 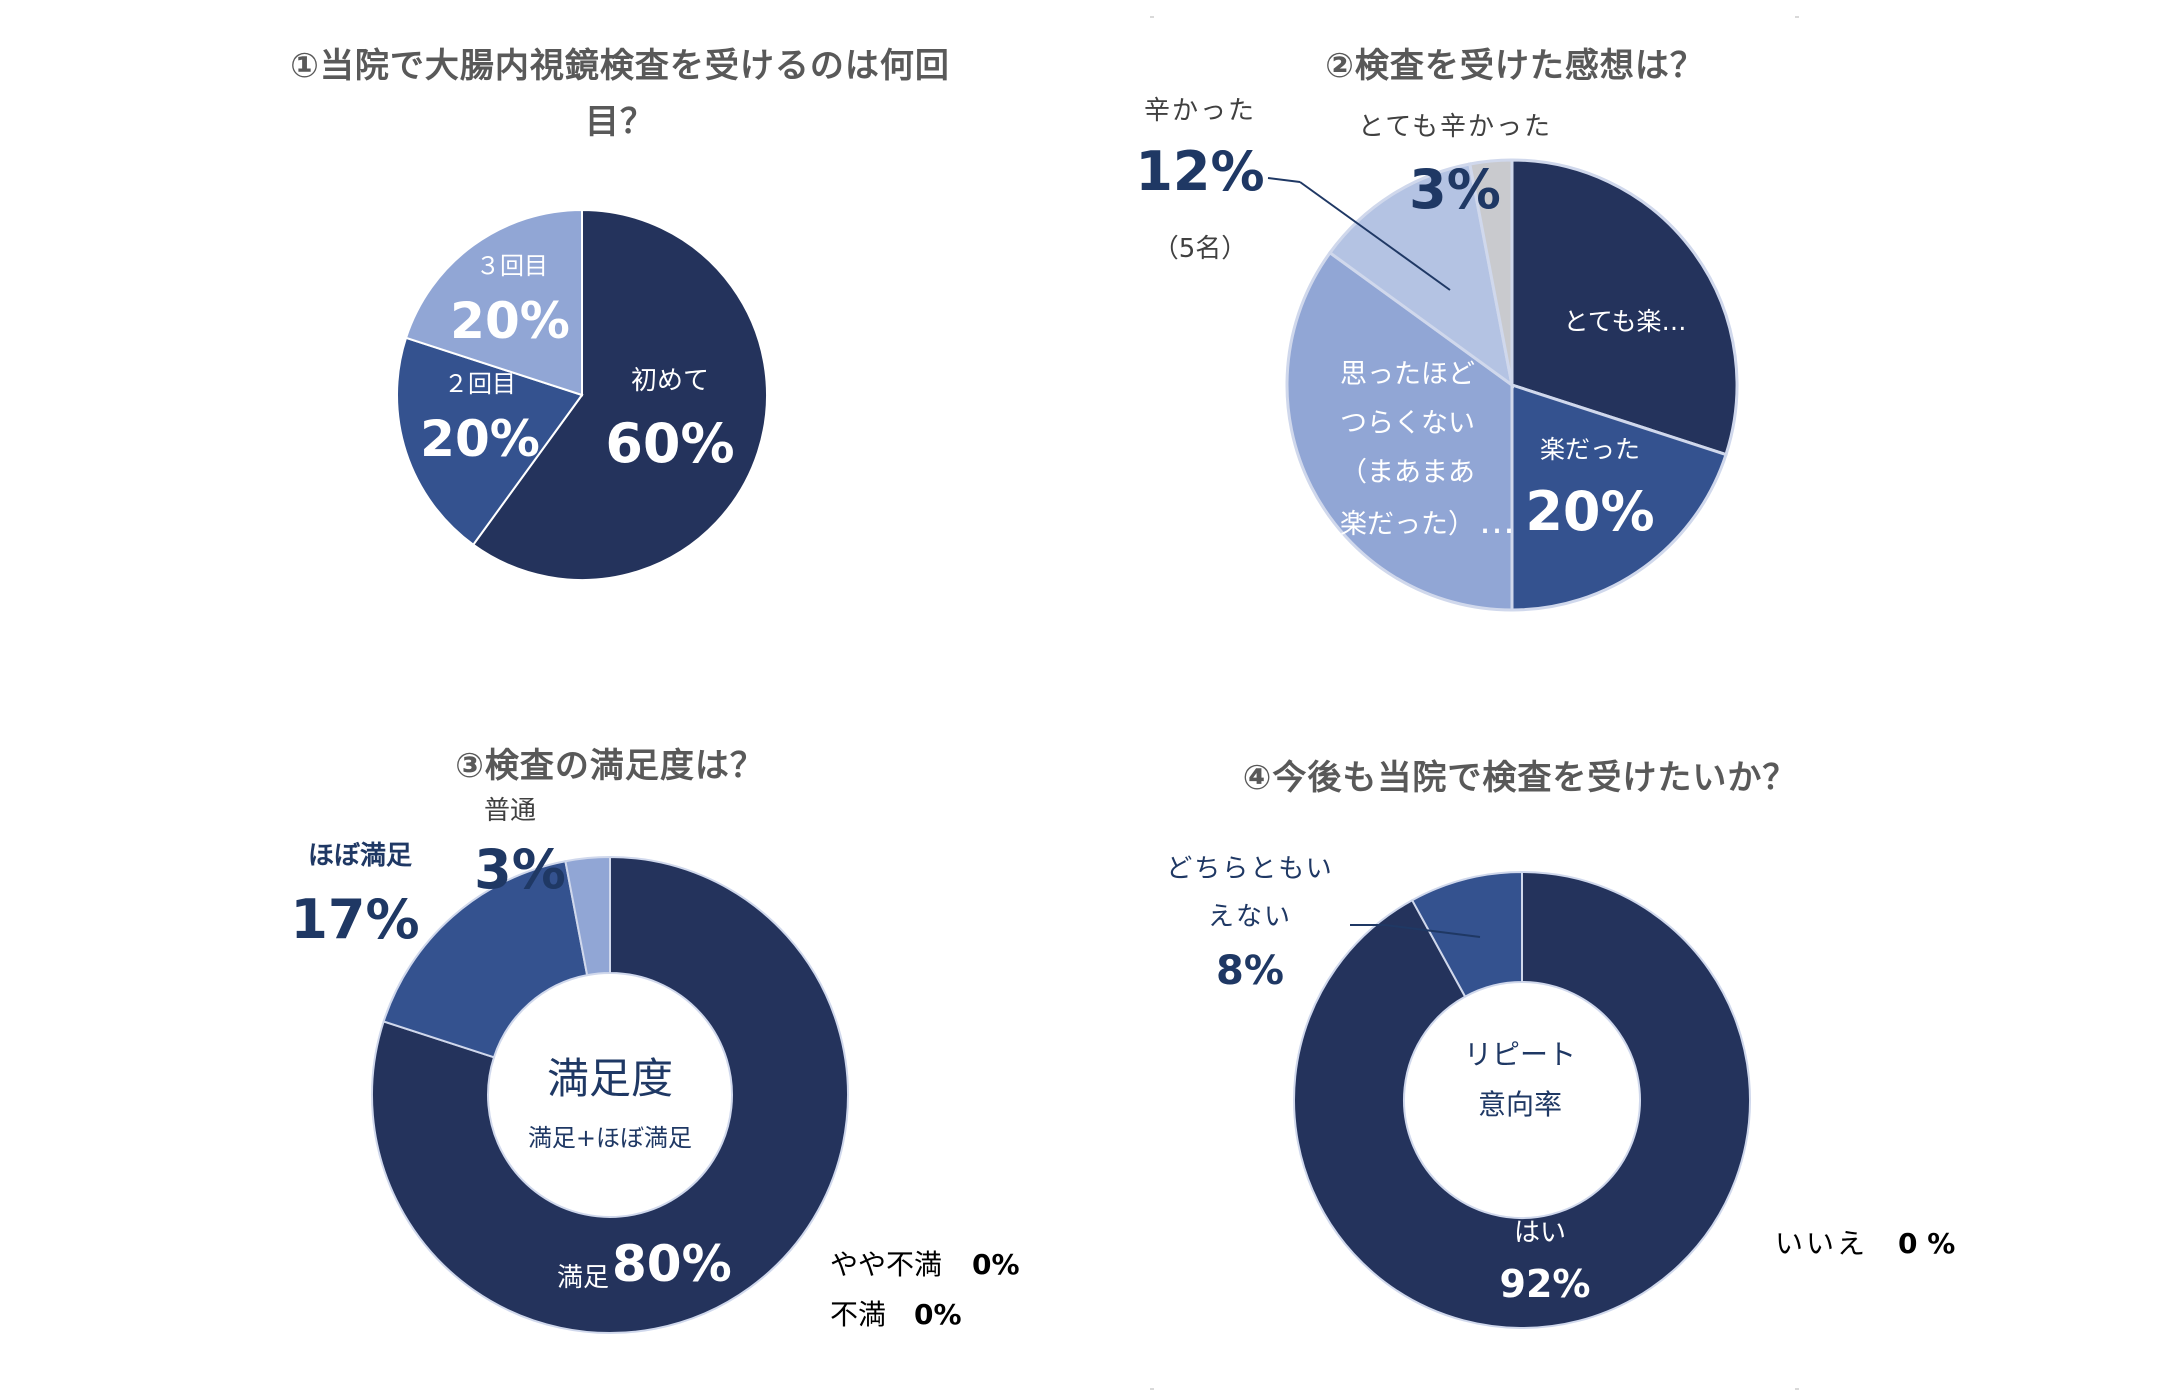 What do you see at coordinates (510, 321) in the screenshot?
I see `chart1-value-third: 20%` at bounding box center [510, 321].